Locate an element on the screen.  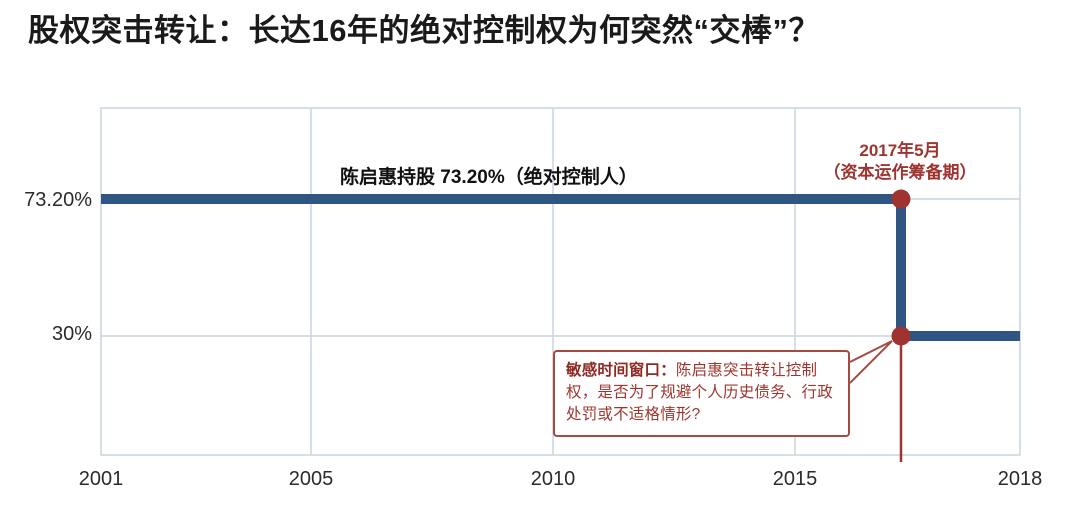
series-inline-label: 陈启惠持股 73.20%（绝对控制人） is located at coordinates (489, 177).